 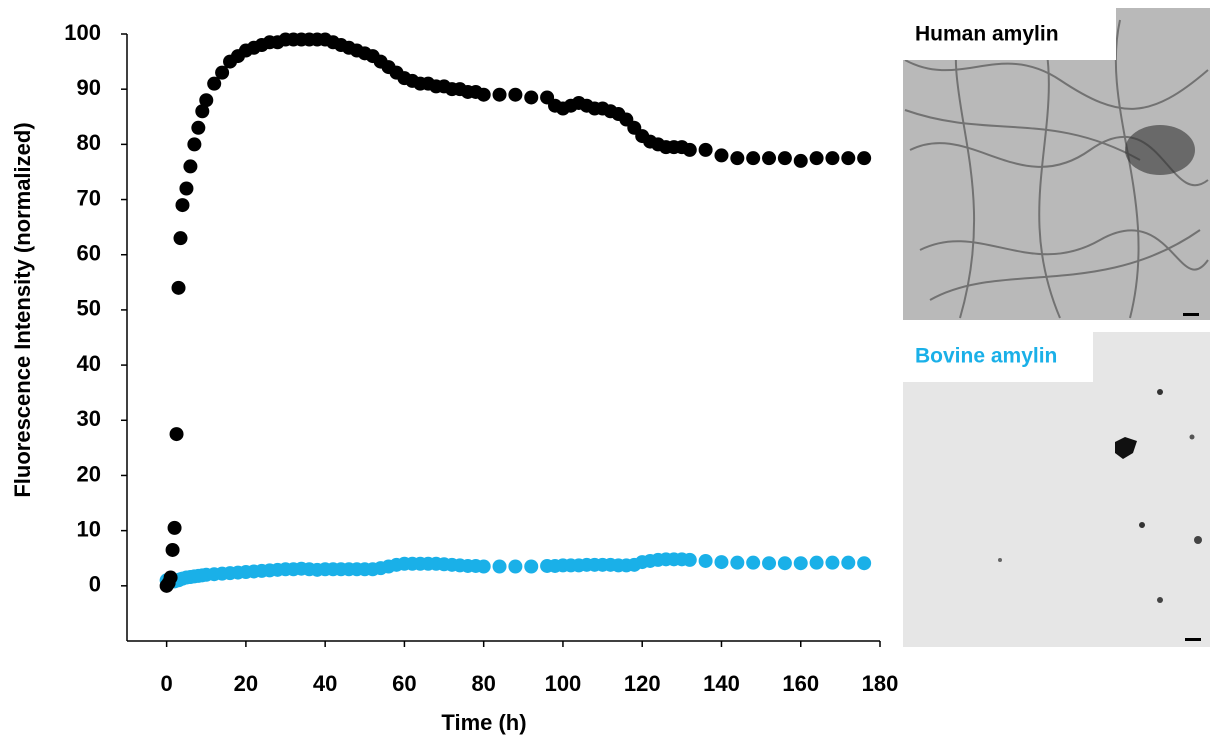 What do you see at coordinates (89, 142) in the screenshot?
I see `y-tick-label: 80` at bounding box center [89, 142].